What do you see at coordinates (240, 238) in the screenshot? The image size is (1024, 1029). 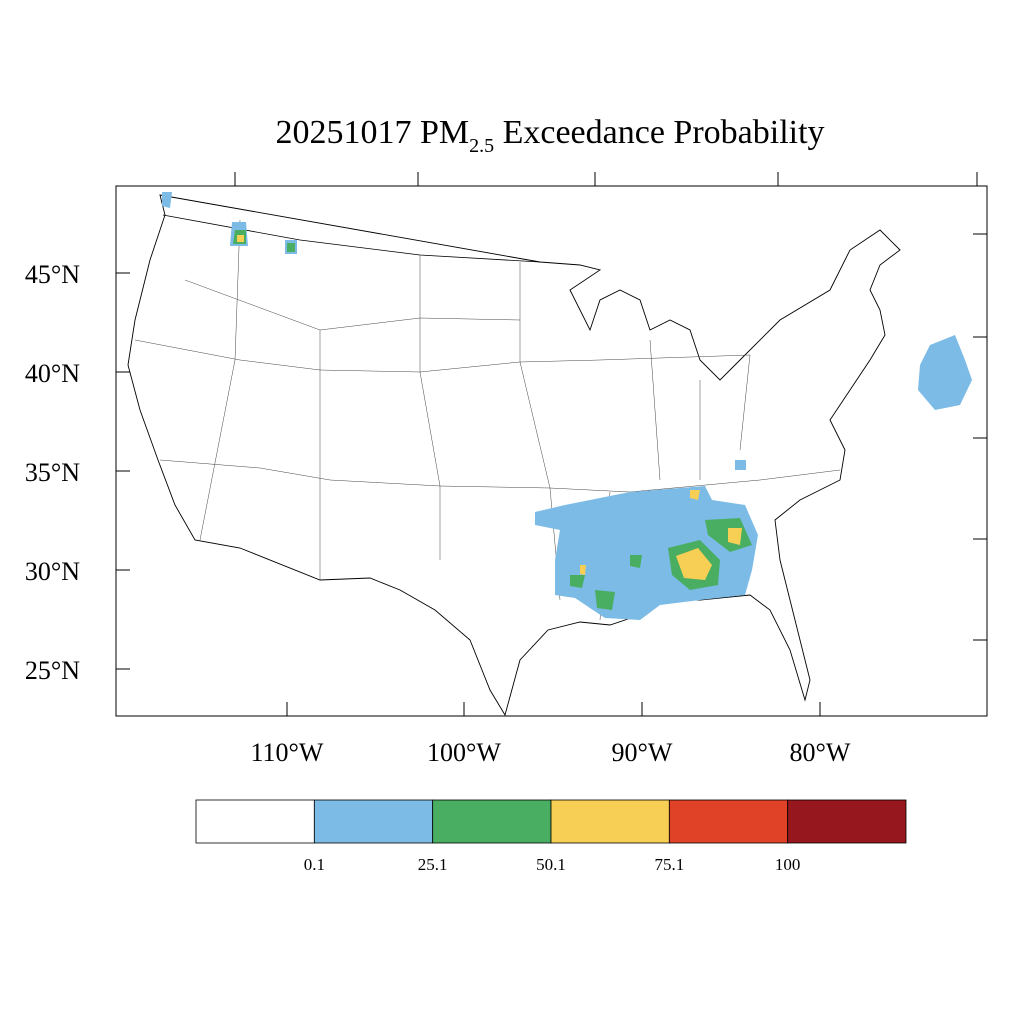 I see `idaho-yellow` at bounding box center [240, 238].